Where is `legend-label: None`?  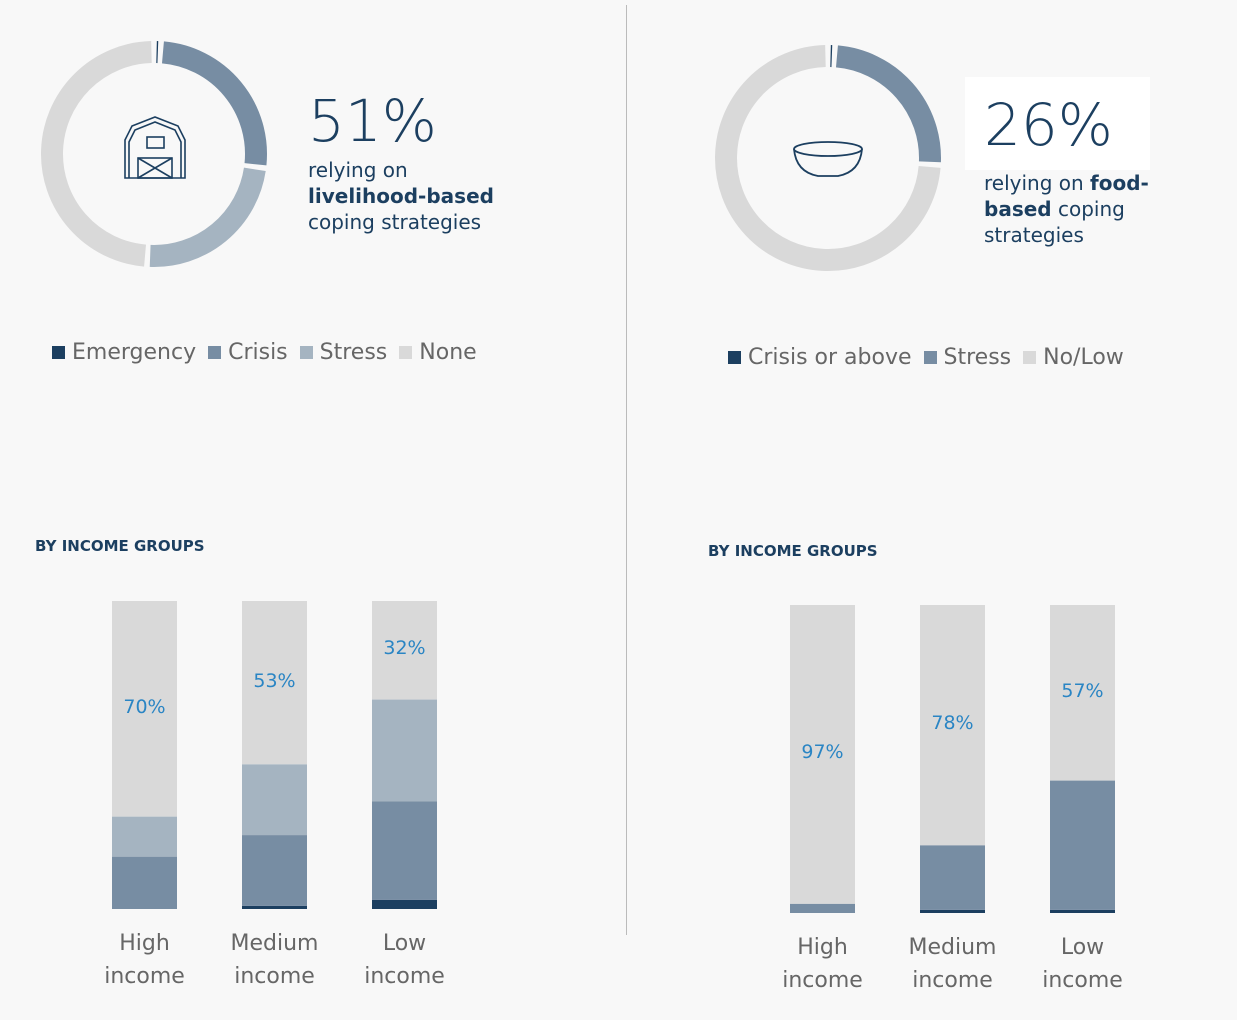 legend-label: None is located at coordinates (448, 352).